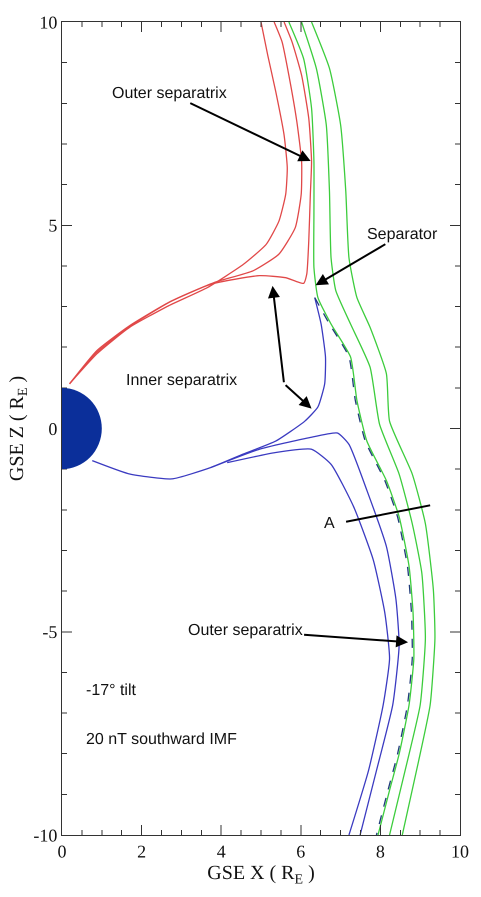  What do you see at coordinates (53, 428) in the screenshot?
I see `y-tick-label: 0` at bounding box center [53, 428].